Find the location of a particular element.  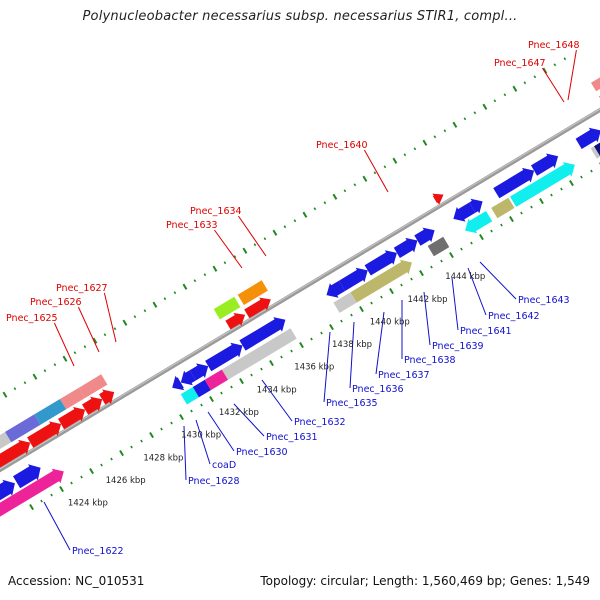

gene-label-bottom: Pnec_1639 is located at coordinates (458, 346).